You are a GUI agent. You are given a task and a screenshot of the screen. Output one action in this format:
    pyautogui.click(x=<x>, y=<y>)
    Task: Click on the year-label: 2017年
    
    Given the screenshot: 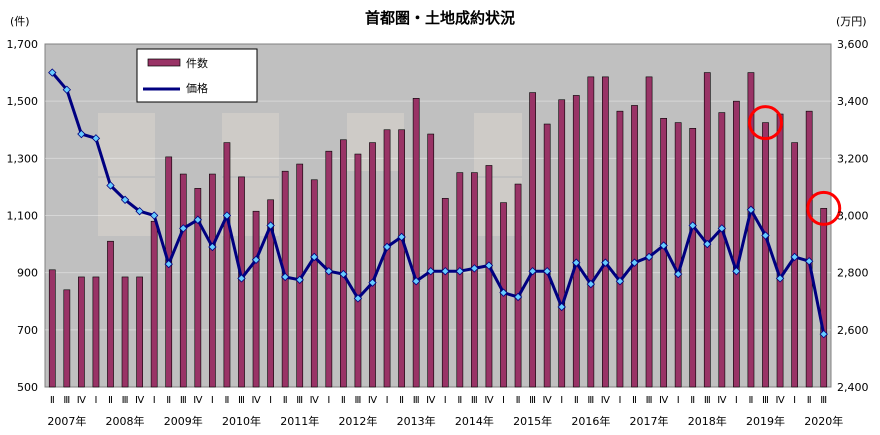 What is the action you would take?
    pyautogui.click(x=649, y=421)
    